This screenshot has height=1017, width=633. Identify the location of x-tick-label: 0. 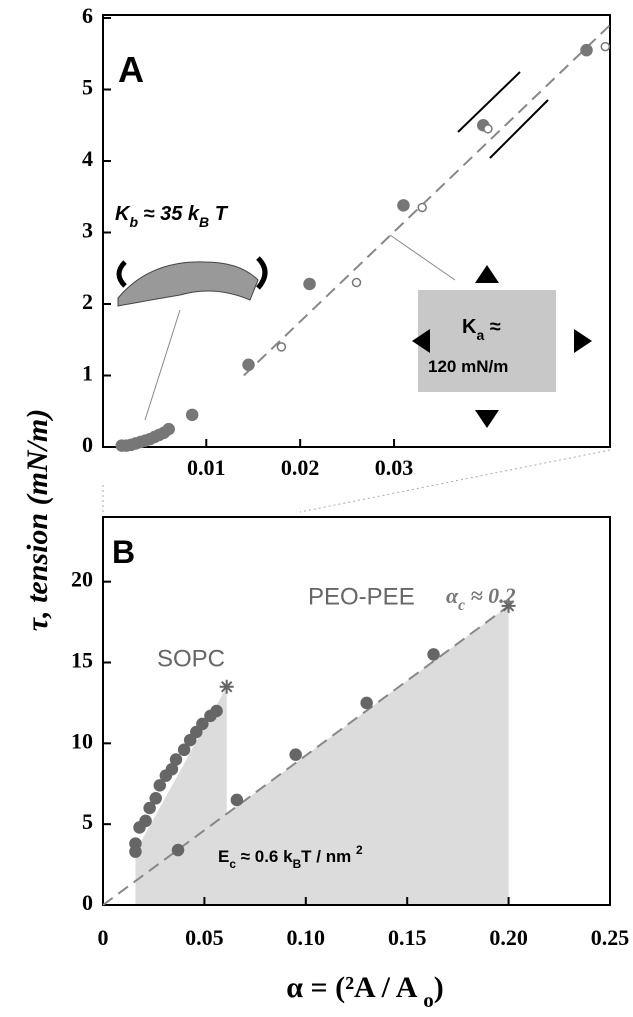
(103, 937).